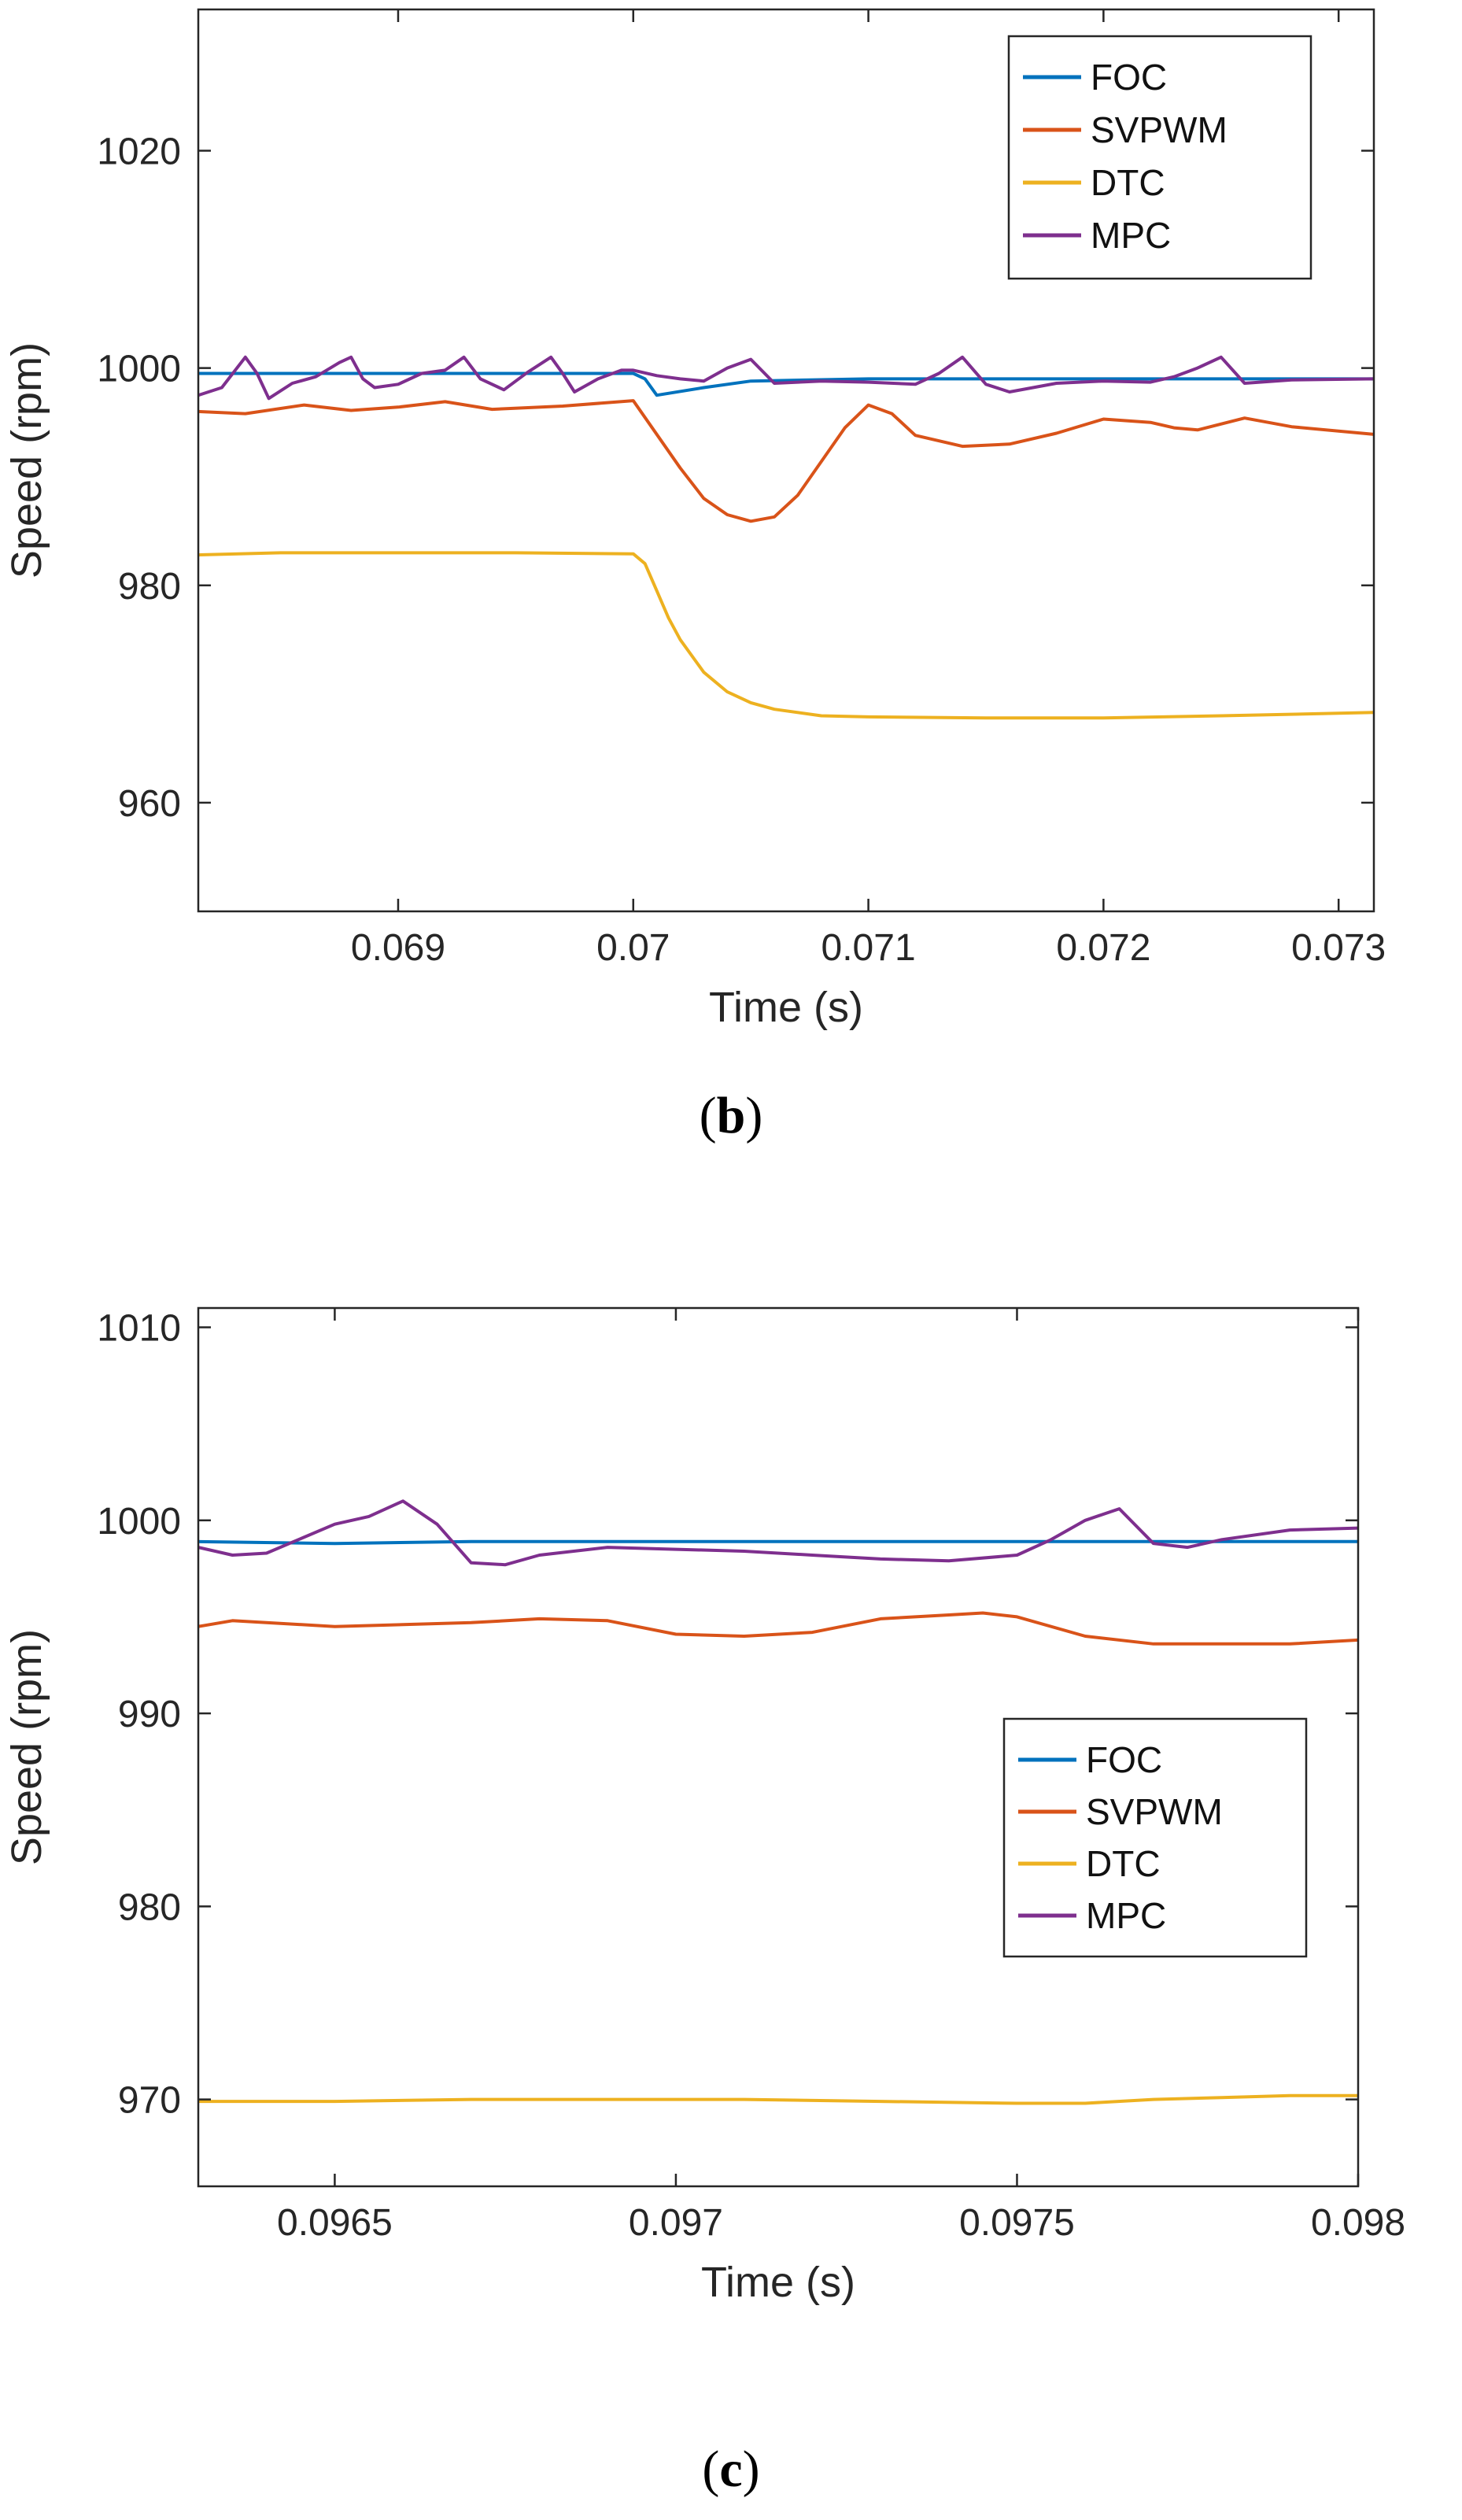 The image size is (1462, 2520). What do you see at coordinates (731, 2469) in the screenshot?
I see `caption-c: (c)` at bounding box center [731, 2469].